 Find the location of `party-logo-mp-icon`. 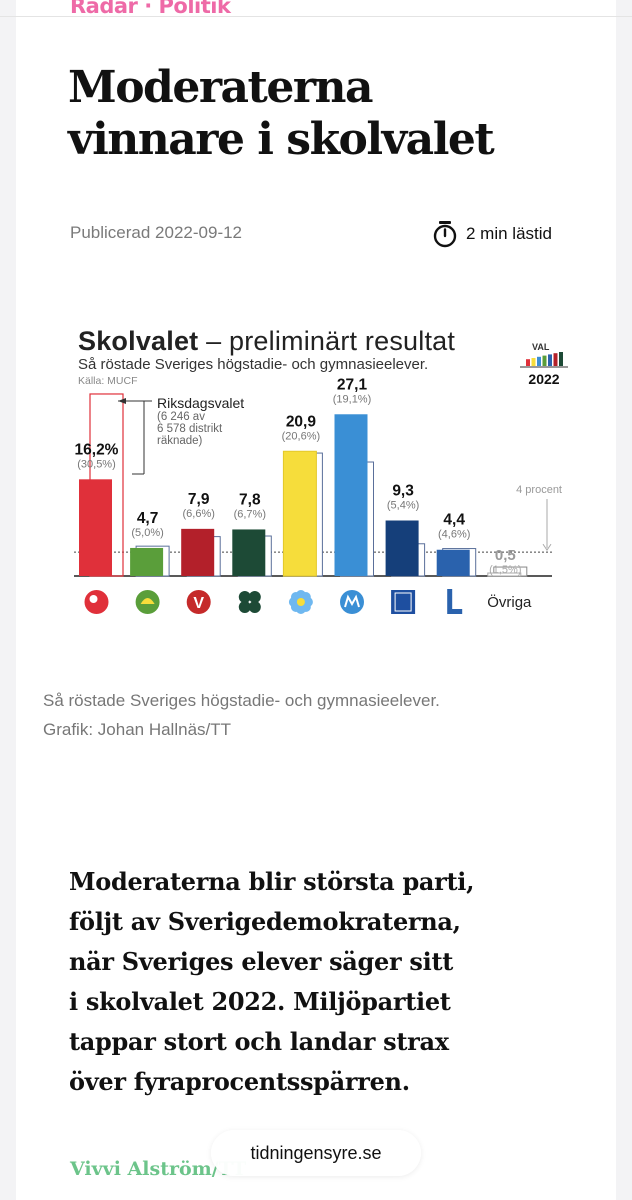

party-logo-mp-icon is located at coordinates (300, 602).